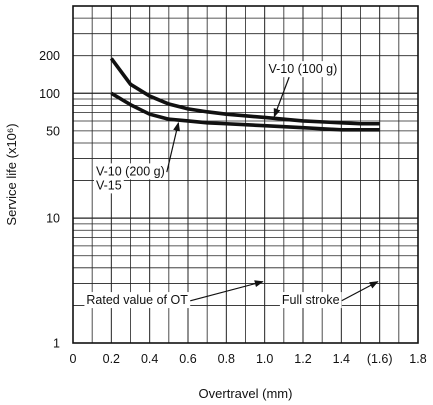  I want to click on x-tick-label: 0.6, so click(187, 359).